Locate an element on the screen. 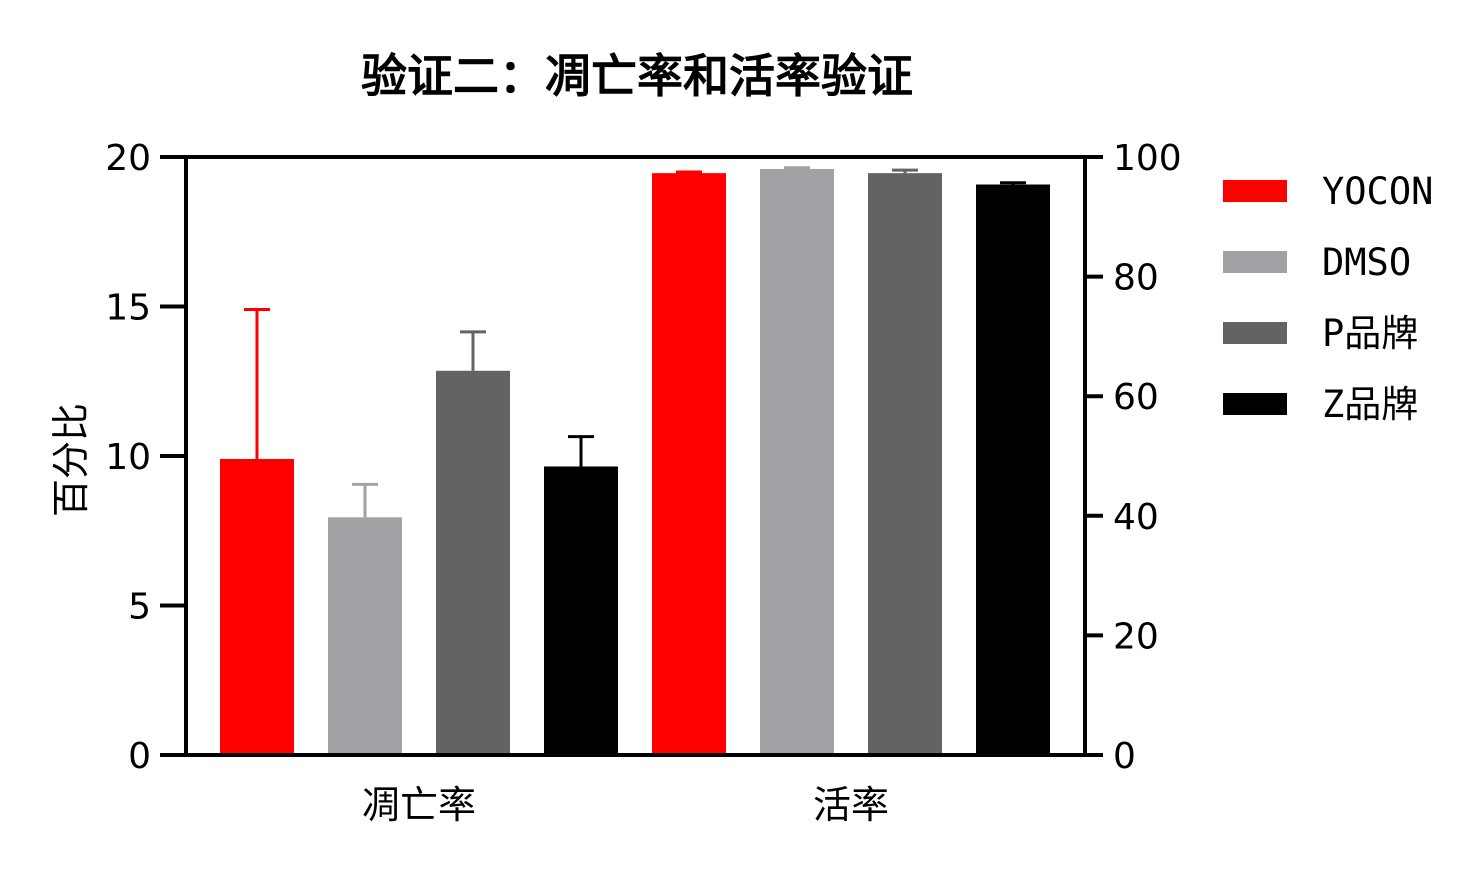 The image size is (1483, 873). y2-tick-label: 20 is located at coordinates (1136, 636).